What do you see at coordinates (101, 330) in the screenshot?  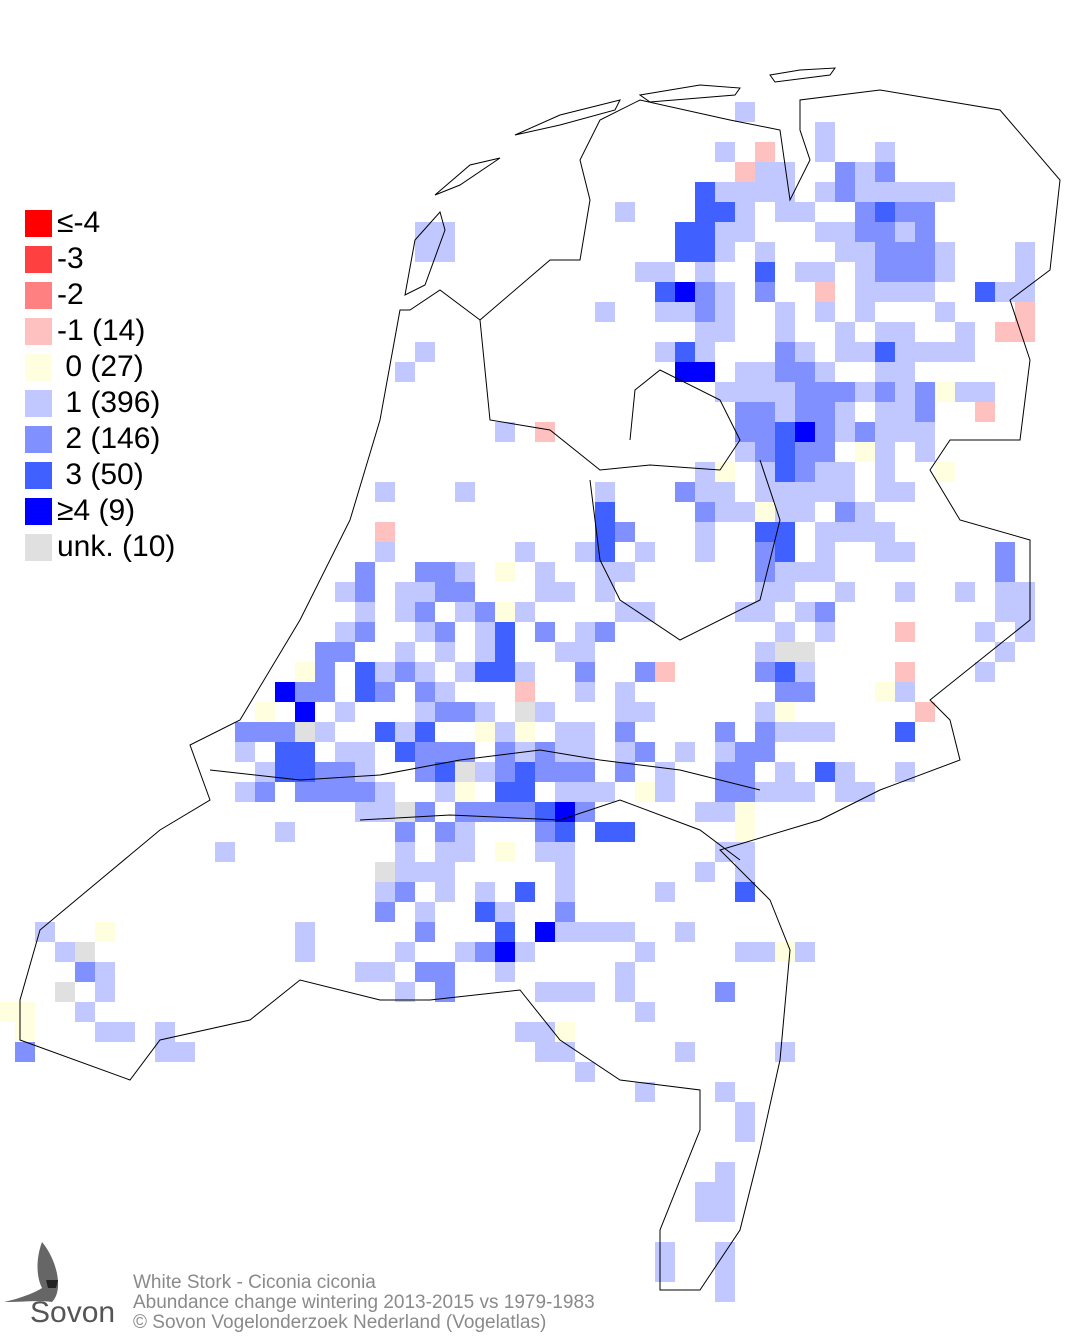 I see `legend-label: -1 (14)` at bounding box center [101, 330].